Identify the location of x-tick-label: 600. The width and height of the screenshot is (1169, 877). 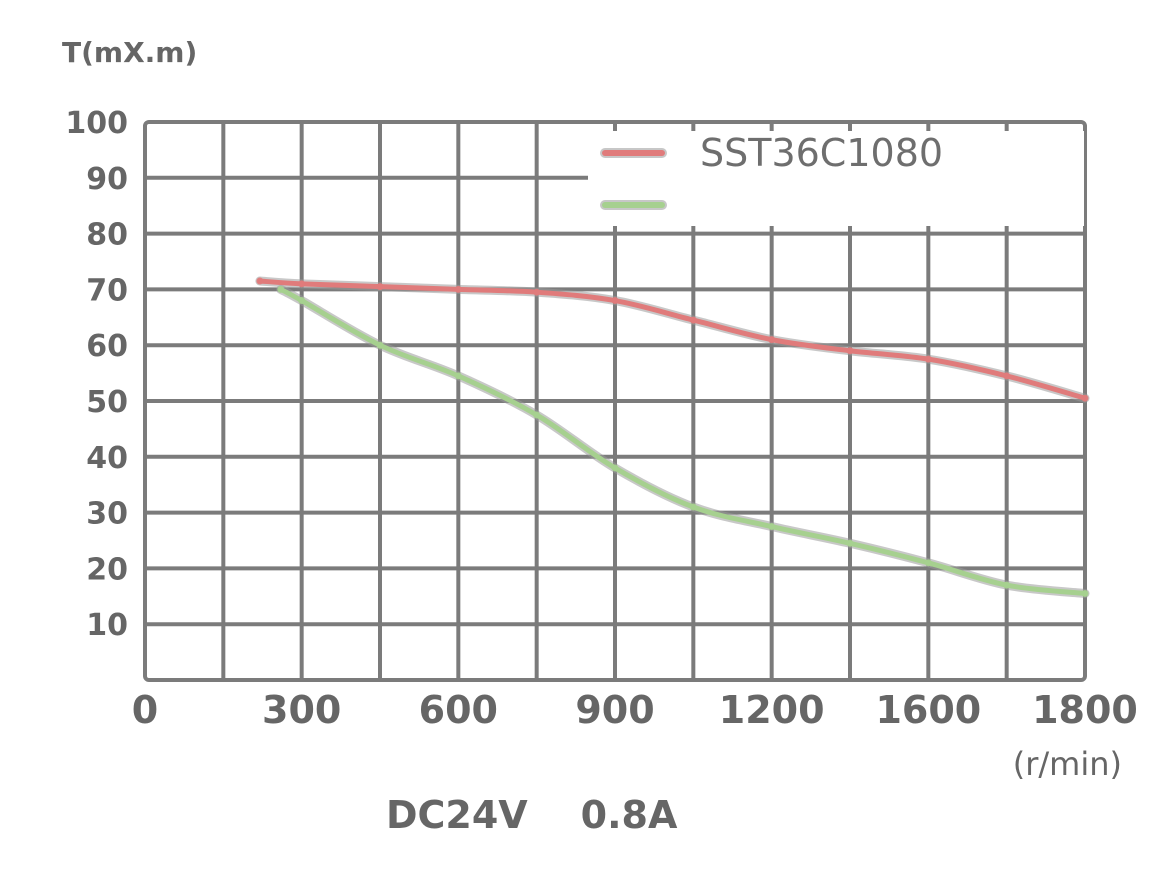
(458, 710).